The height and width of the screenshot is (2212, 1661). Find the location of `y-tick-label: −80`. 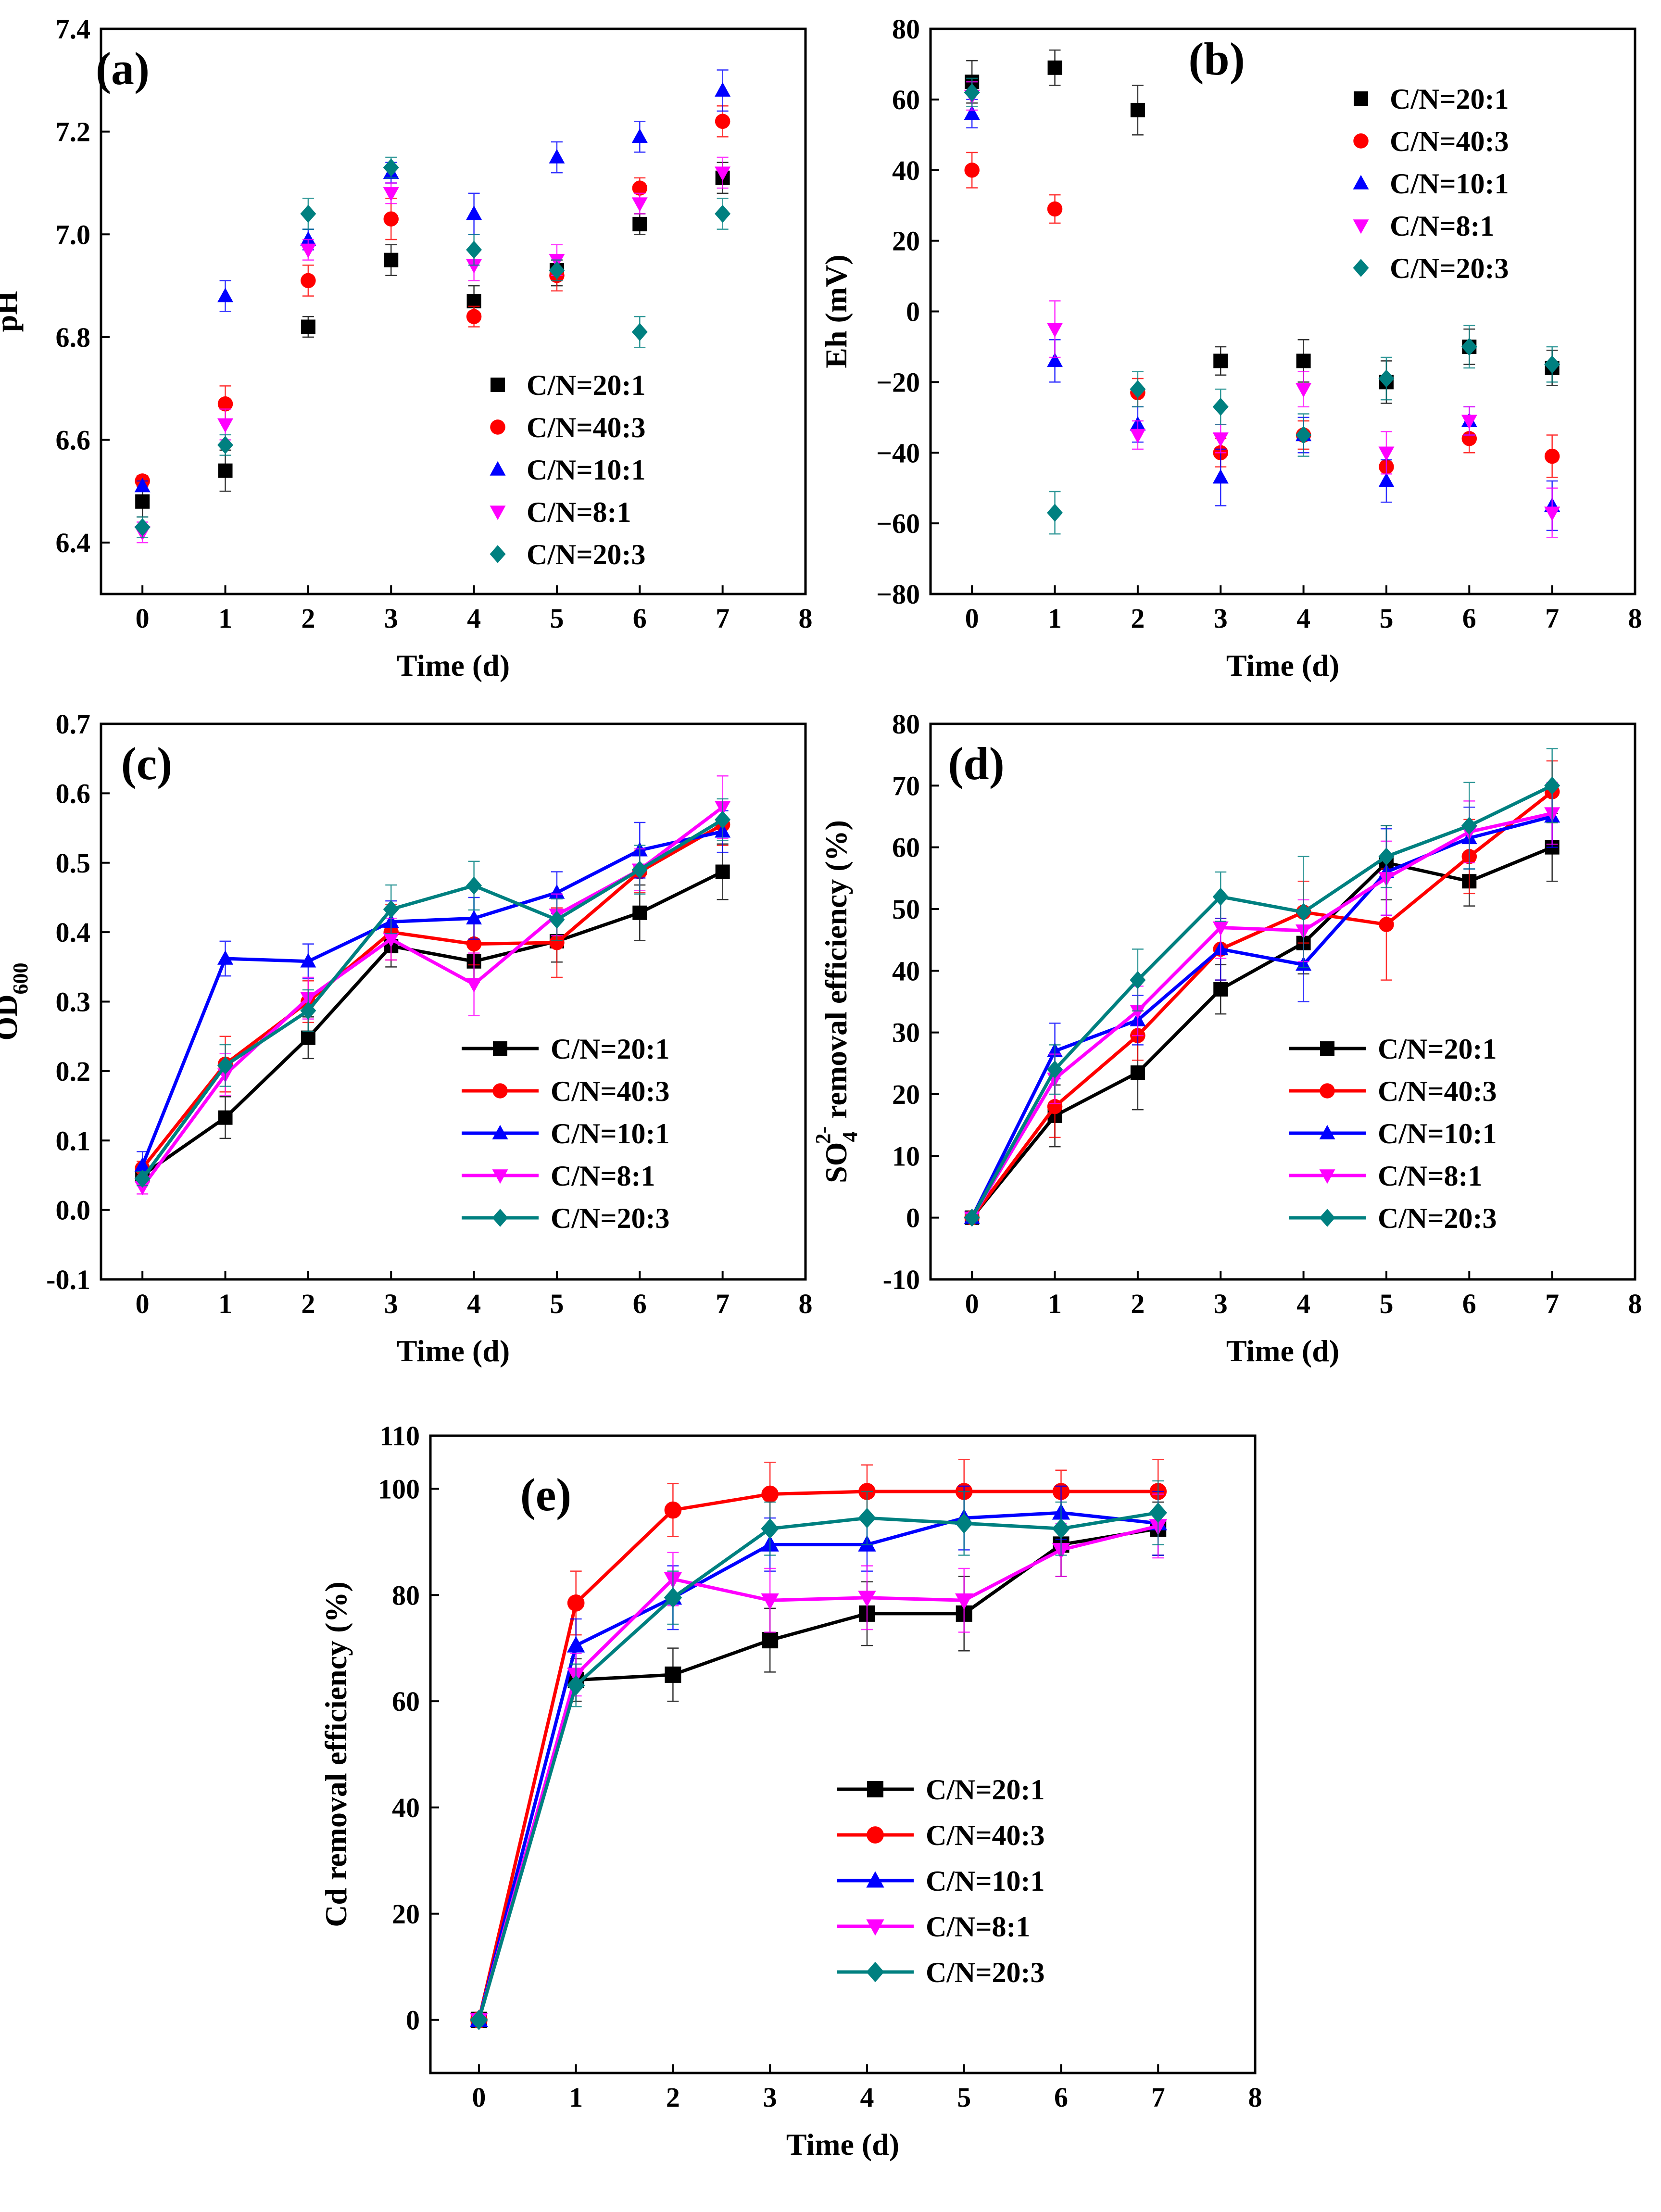

y-tick-label: −80 is located at coordinates (898, 594).